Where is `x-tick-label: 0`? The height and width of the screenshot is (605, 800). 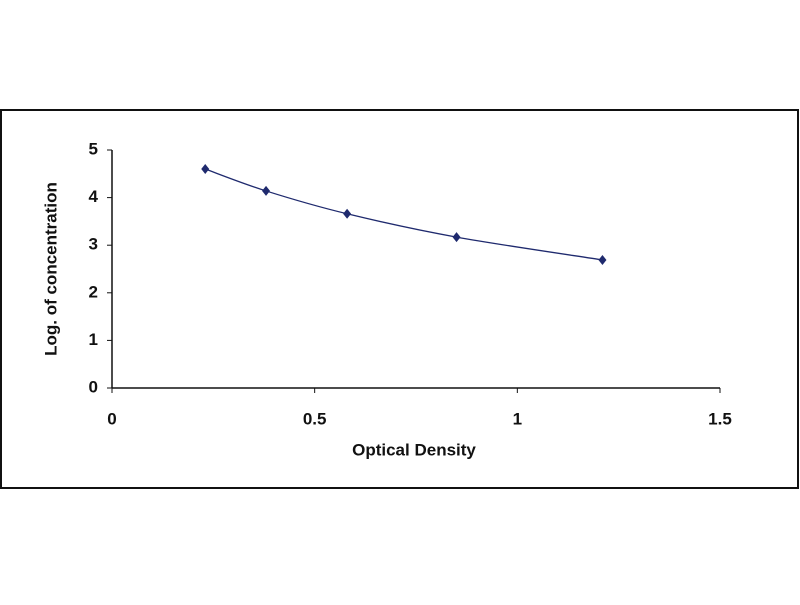 x-tick-label: 0 is located at coordinates (111, 418).